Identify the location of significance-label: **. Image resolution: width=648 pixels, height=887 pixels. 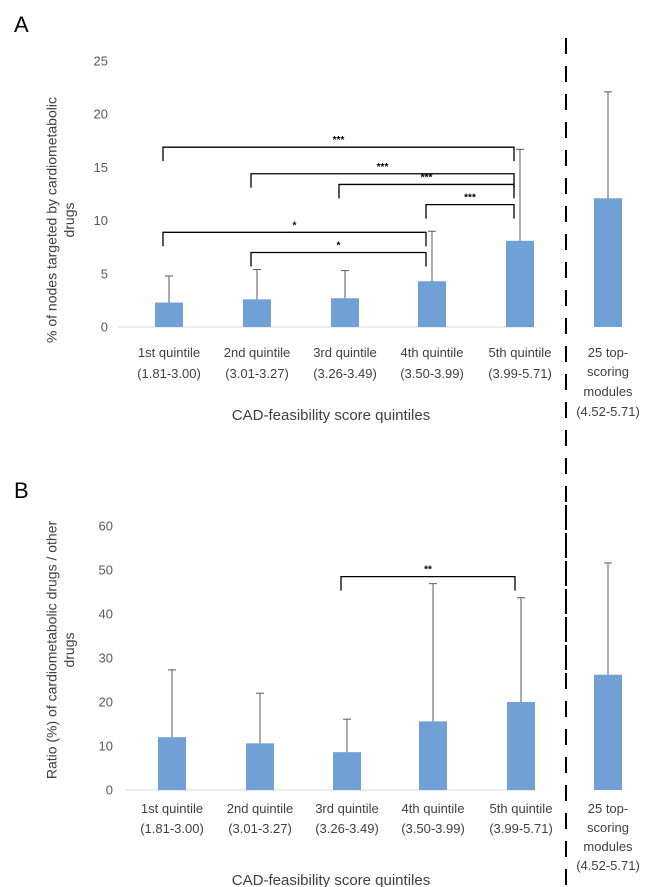
(428, 570).